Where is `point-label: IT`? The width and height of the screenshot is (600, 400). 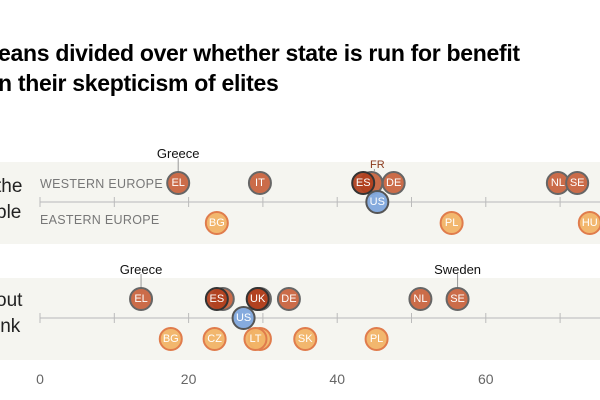
point-label: IT is located at coordinates (260, 183).